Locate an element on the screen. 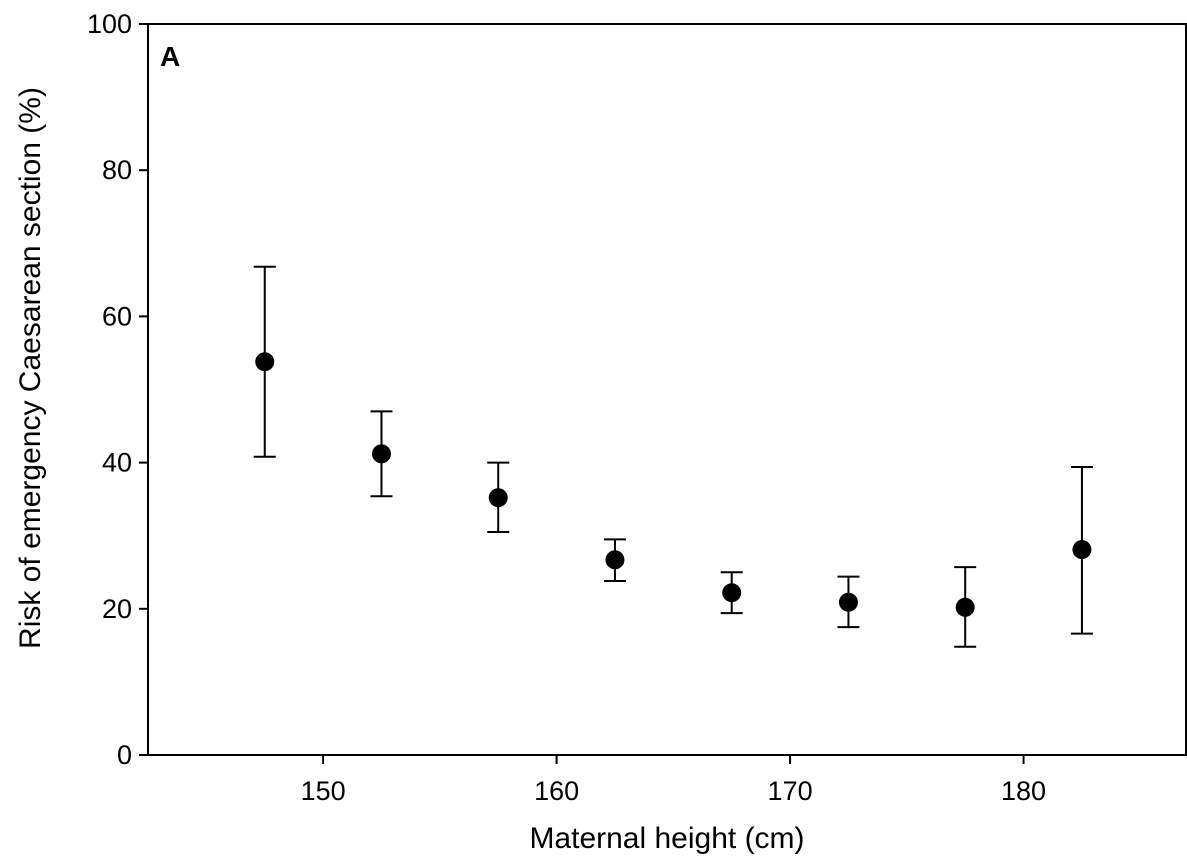 The width and height of the screenshot is (1187, 861). y-tick-label: 100 is located at coordinates (109, 24).